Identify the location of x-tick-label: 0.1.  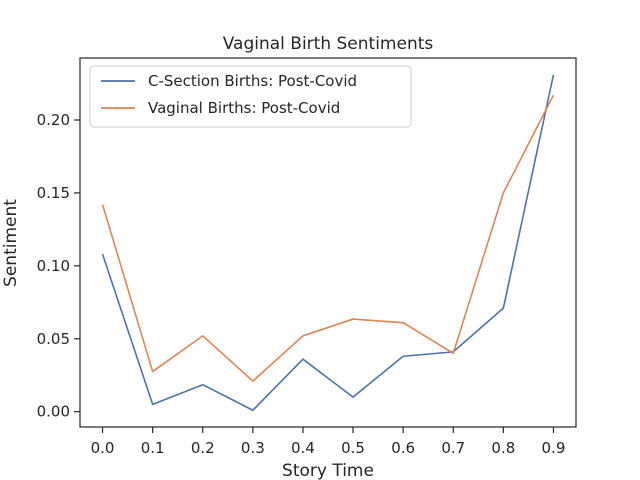
(153, 448).